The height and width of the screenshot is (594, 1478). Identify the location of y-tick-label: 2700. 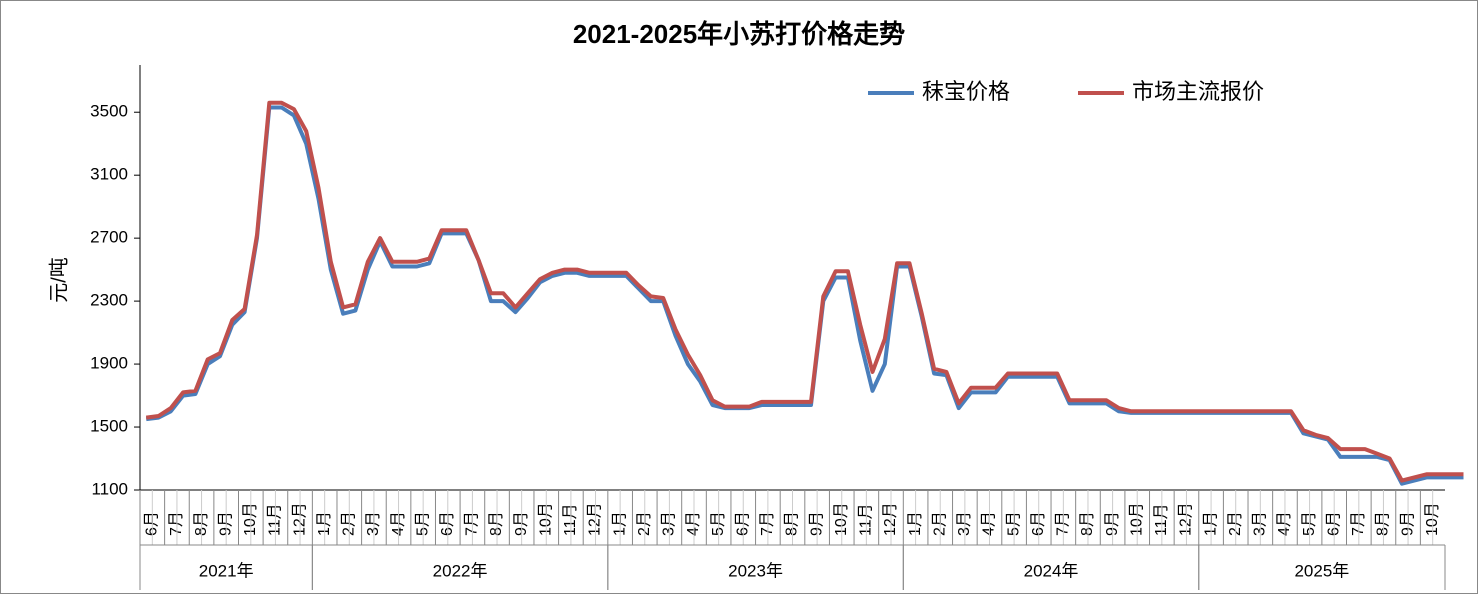
(109, 237).